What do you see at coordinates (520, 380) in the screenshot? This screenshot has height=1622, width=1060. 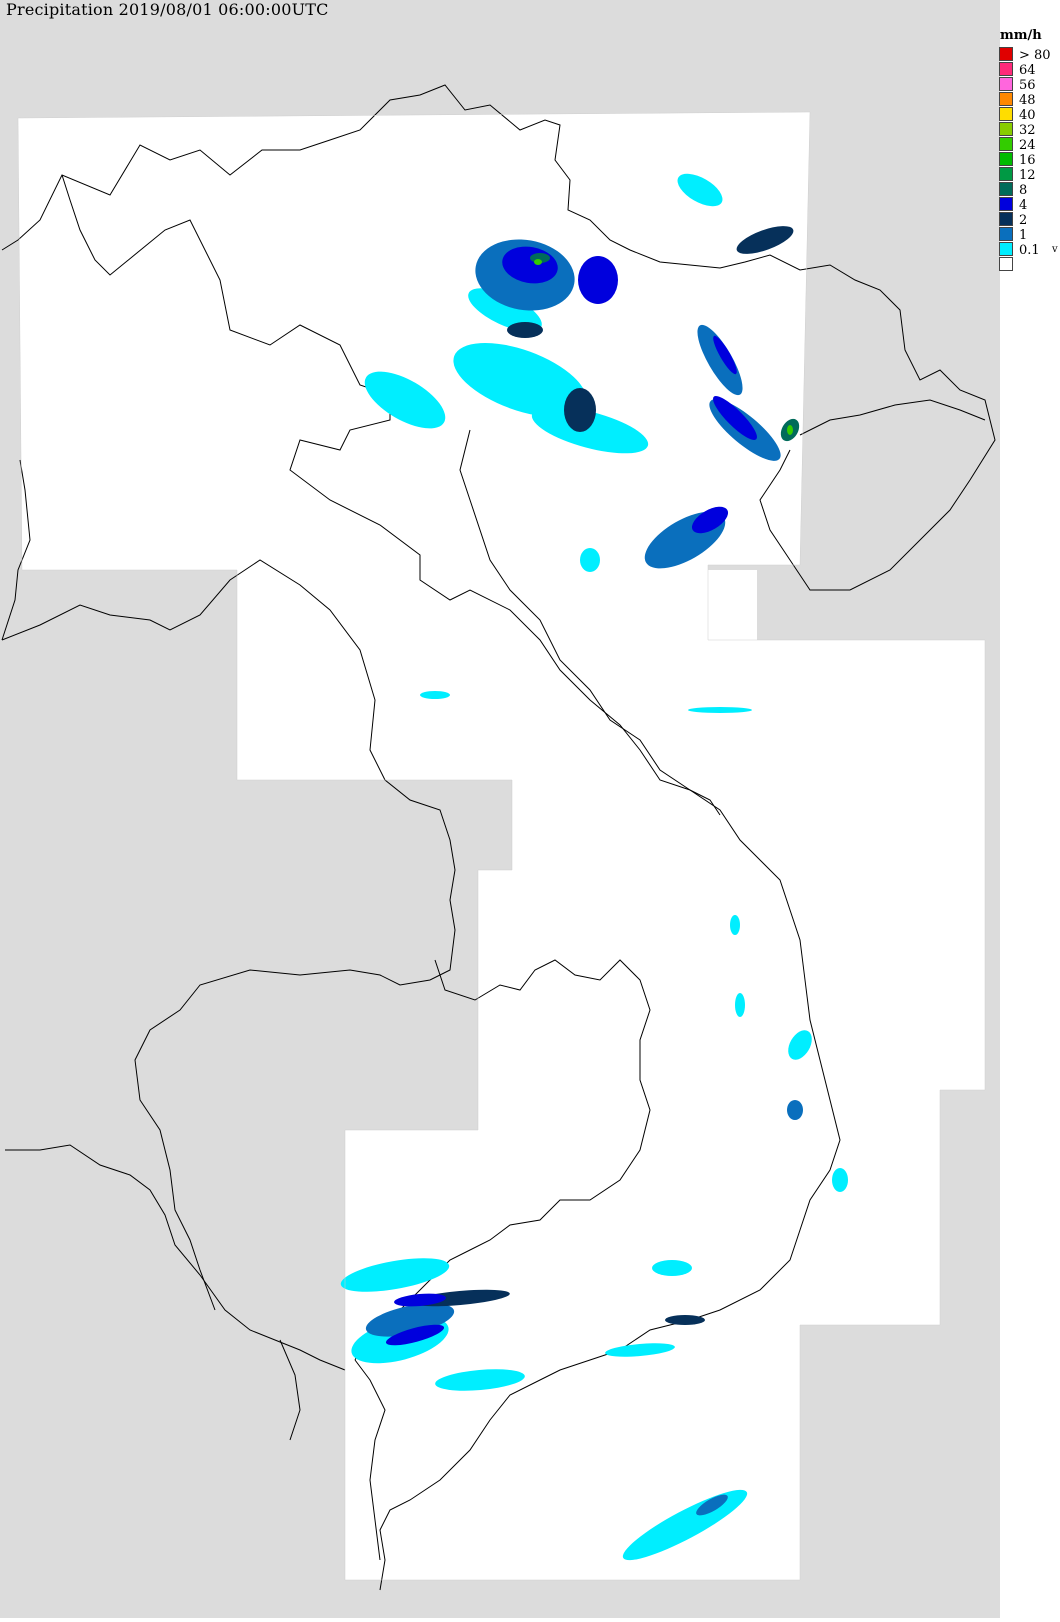 I see `echo-0-1-northern-band` at bounding box center [520, 380].